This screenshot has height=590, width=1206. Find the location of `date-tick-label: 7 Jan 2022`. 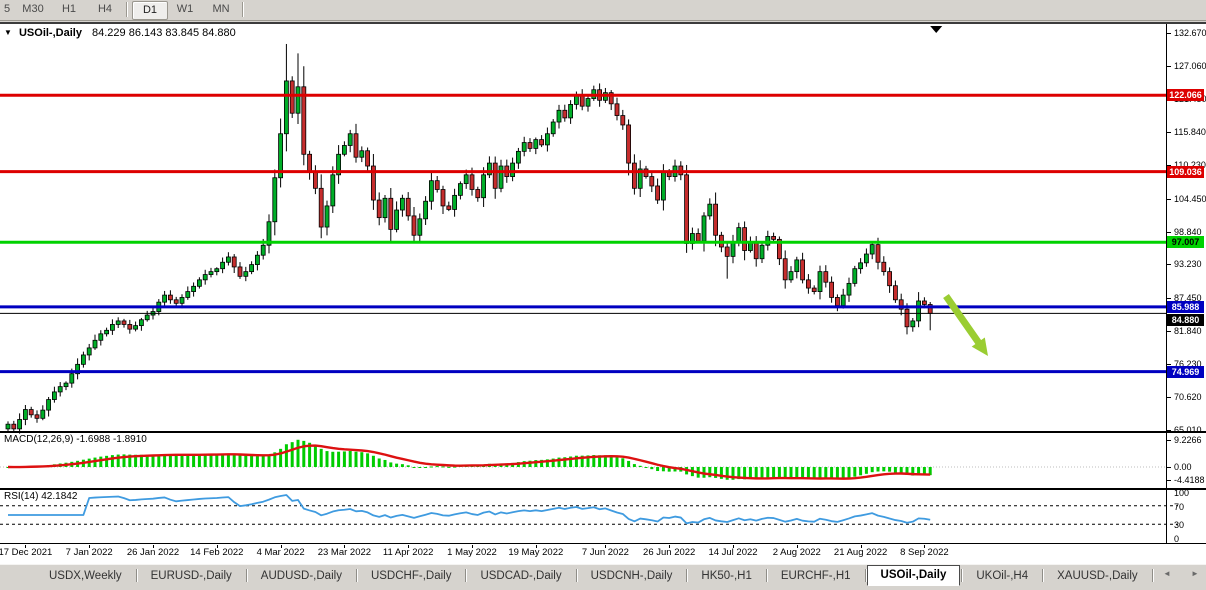

date-tick-label: 7 Jan 2022 is located at coordinates (89, 552).